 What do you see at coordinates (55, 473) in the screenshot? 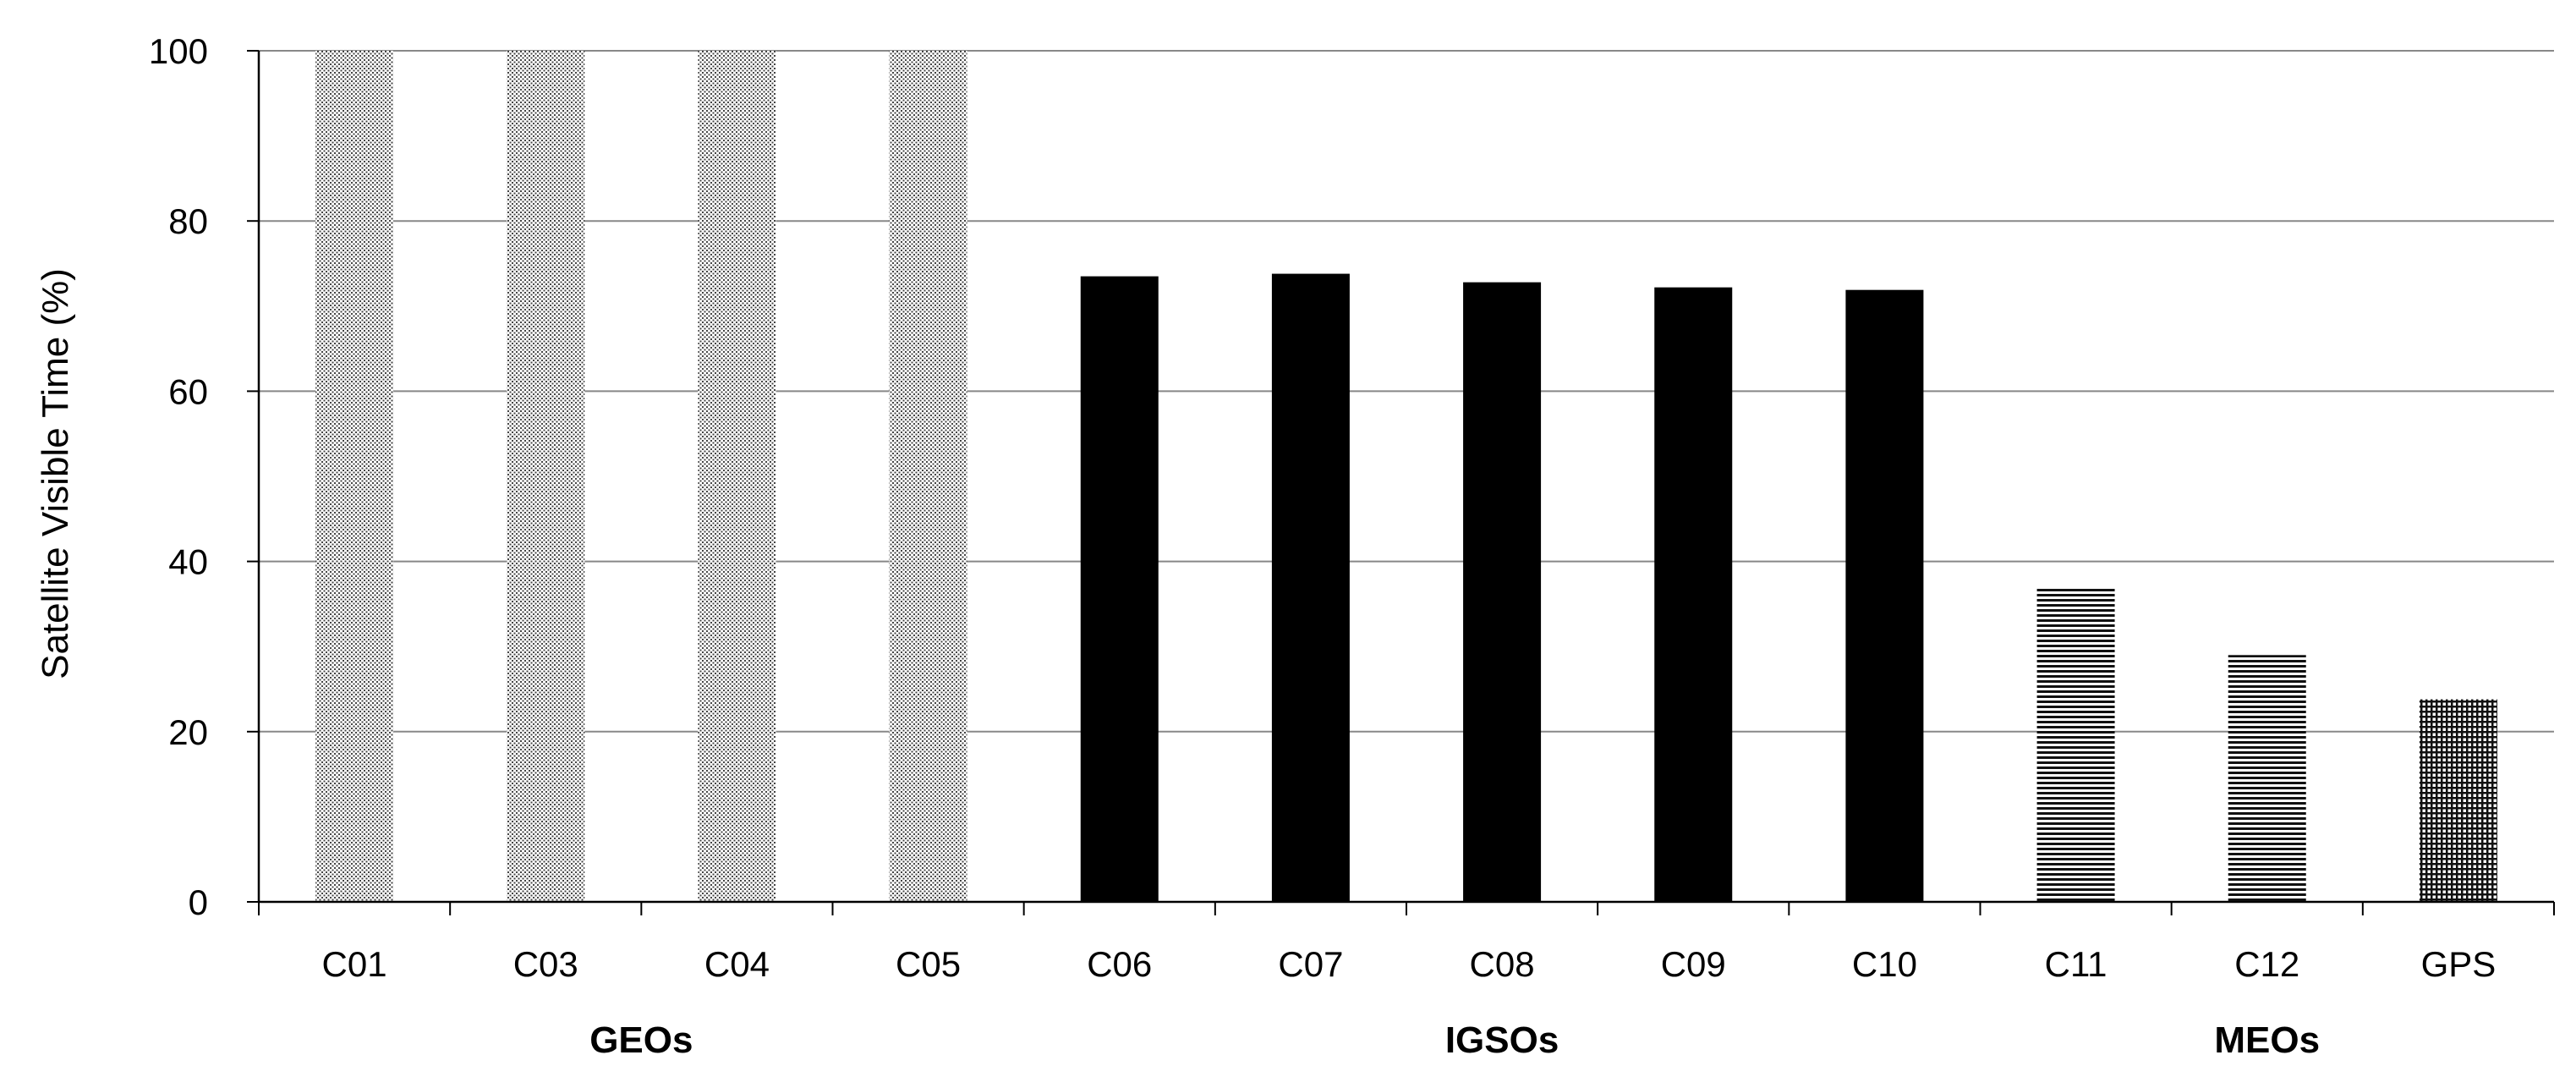
I see `y-axis-label: Satellite Visible Time (%)` at bounding box center [55, 473].